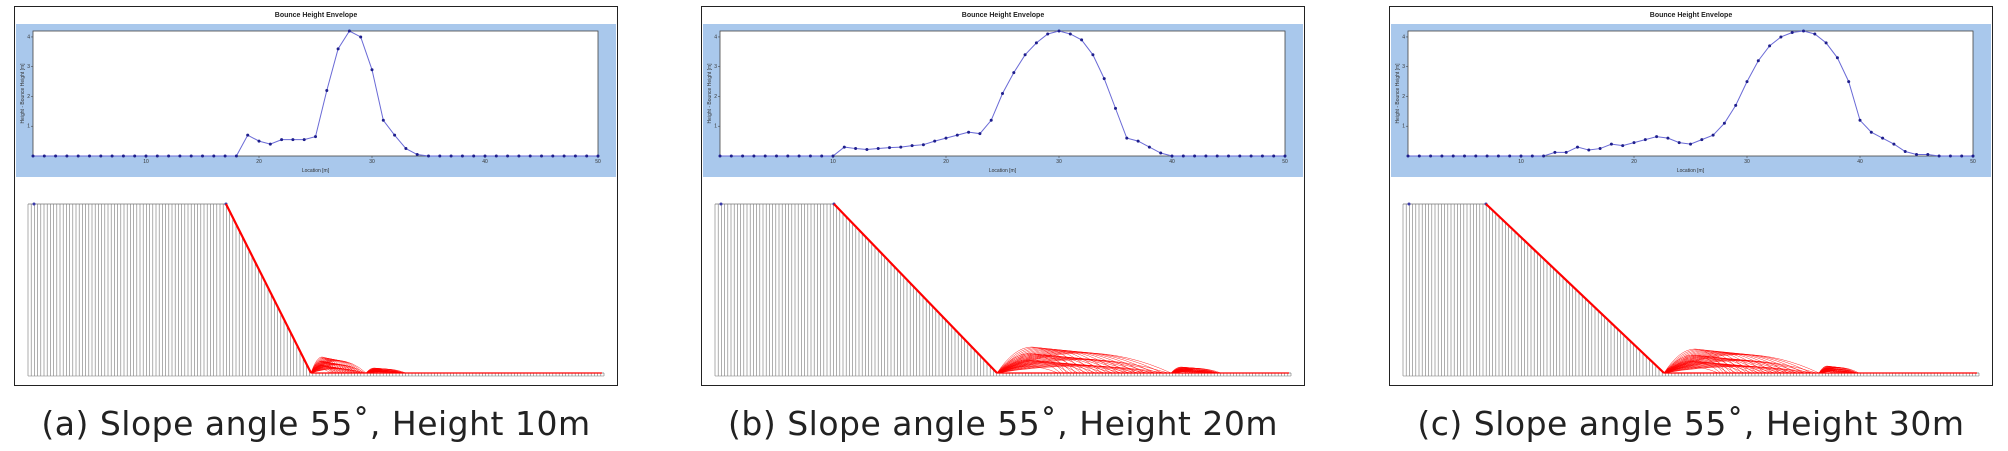 This screenshot has height=451, width=2008. I want to click on plot-area, so click(1690, 93).